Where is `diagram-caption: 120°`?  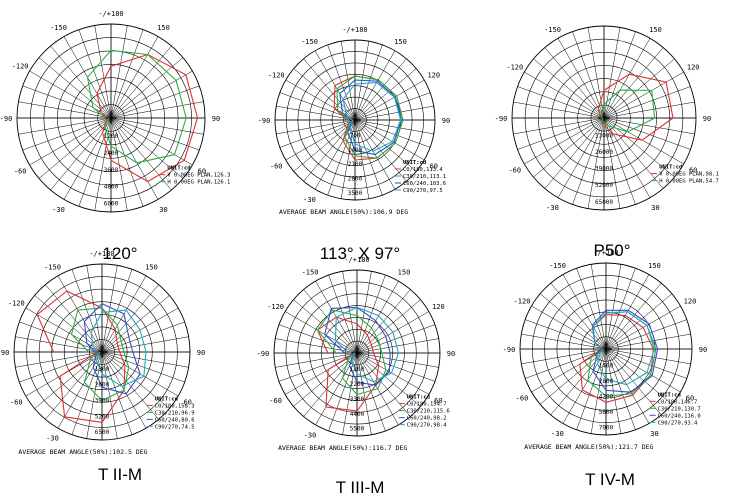
diagram-caption: 120° is located at coordinates (120, 253).